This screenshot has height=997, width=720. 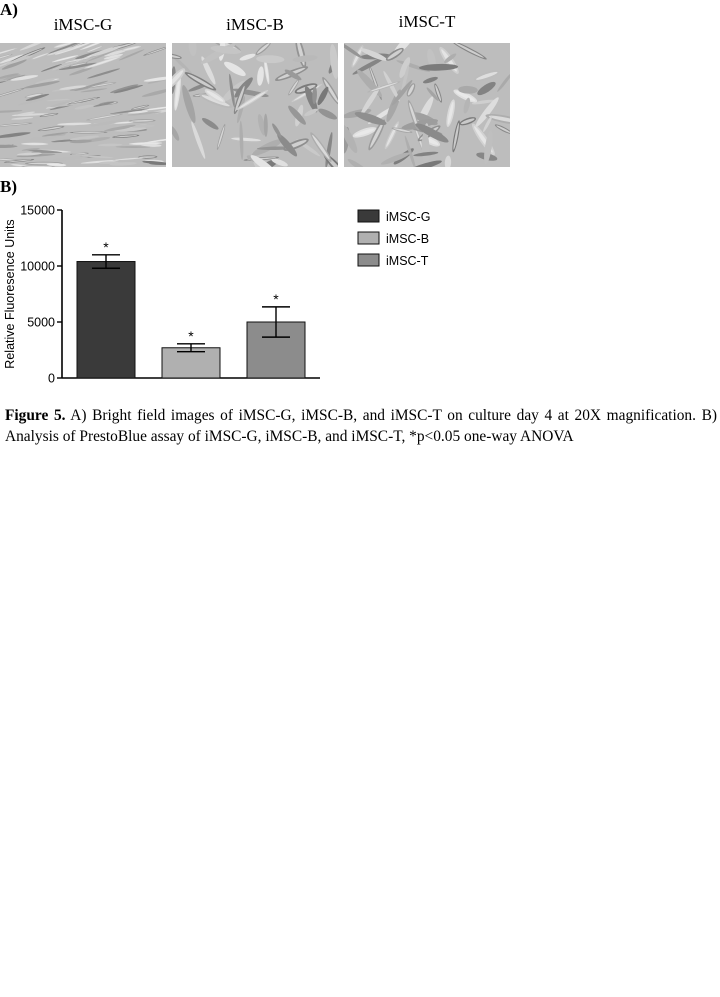 I want to click on micrograph-imsc-b, so click(x=255, y=105).